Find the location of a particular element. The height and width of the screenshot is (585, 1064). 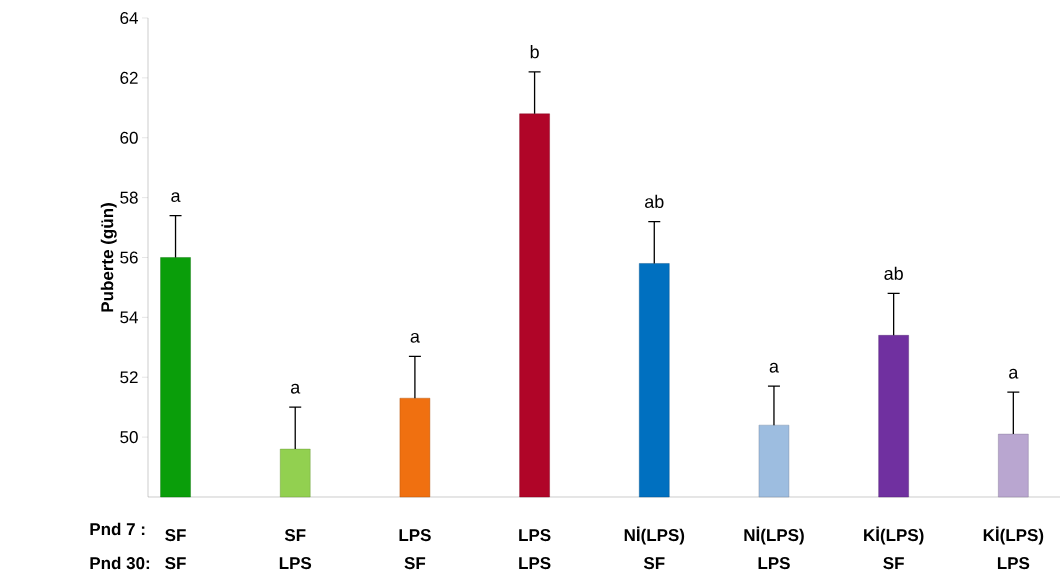

text: Pnd 7 : is located at coordinates (117, 529).